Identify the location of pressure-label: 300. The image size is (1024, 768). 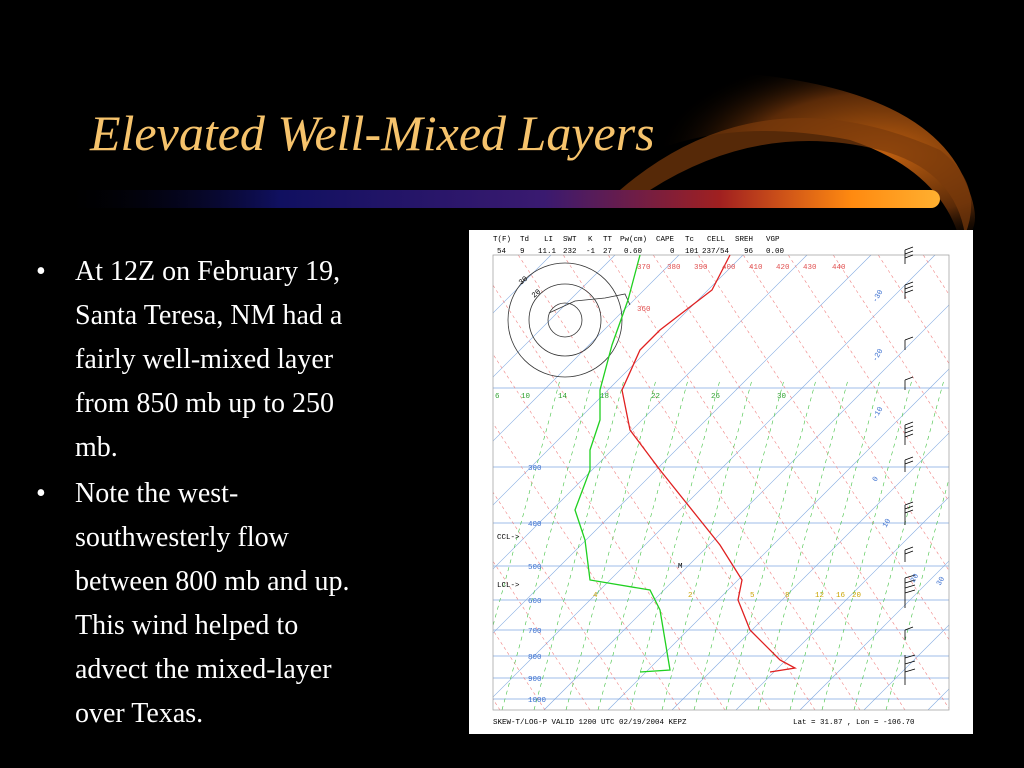
(535, 469).